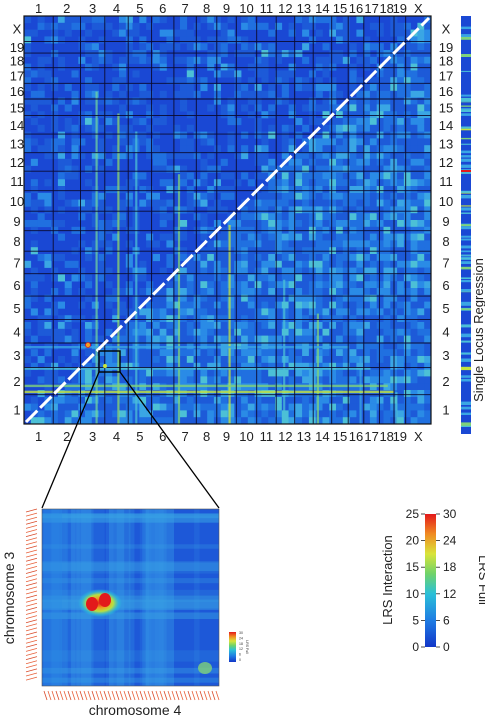  Describe the element at coordinates (131, 695) in the screenshot. I see `chromosome-4-marker-rug` at that location.